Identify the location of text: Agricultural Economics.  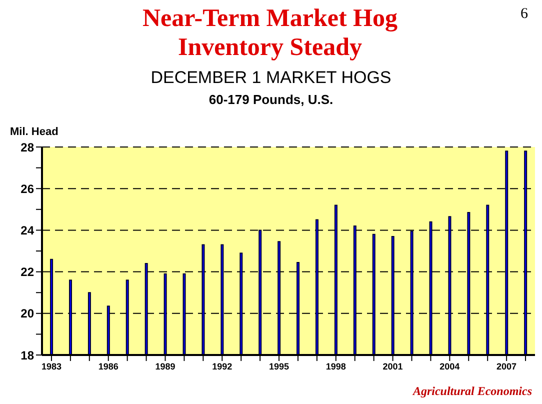
(472, 391).